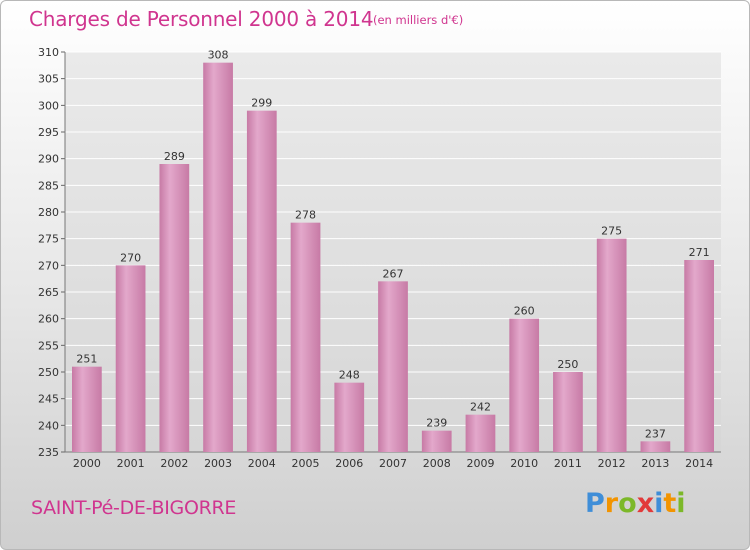  I want to click on x-tick-label: 2006, so click(349, 463).